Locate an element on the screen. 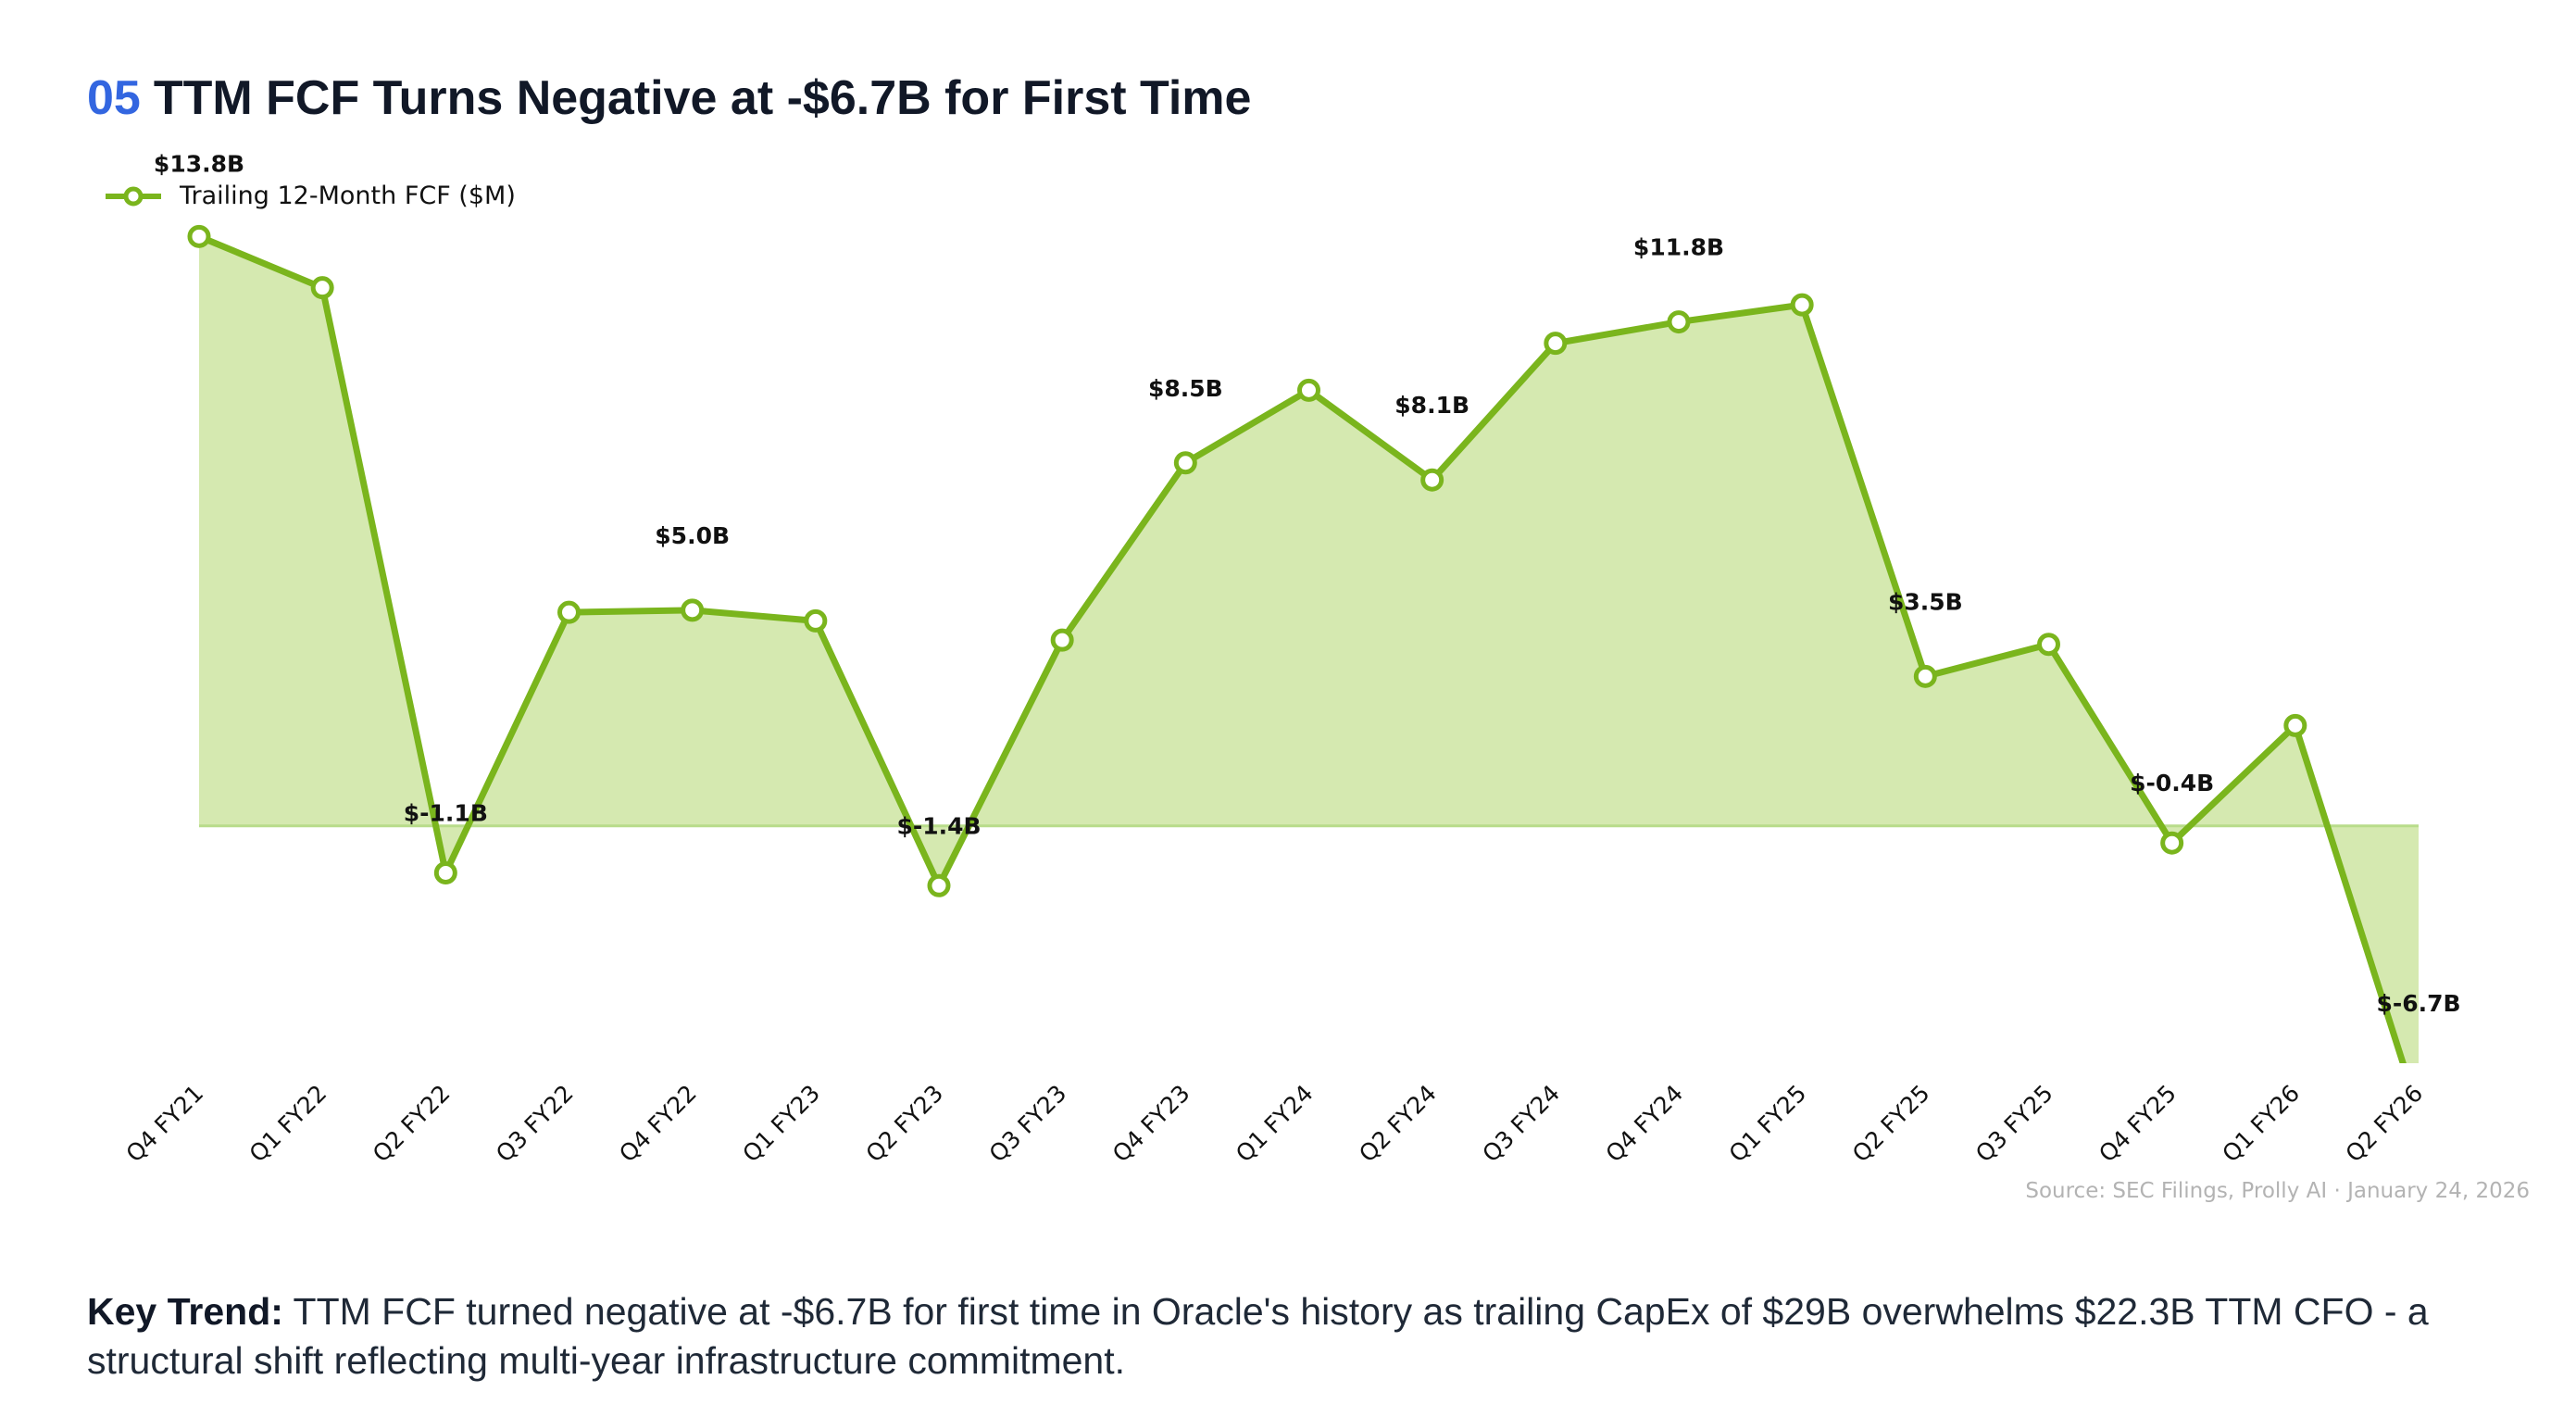 The height and width of the screenshot is (1417, 2576). x-tick-label: Q4 FY24 is located at coordinates (1644, 1123).